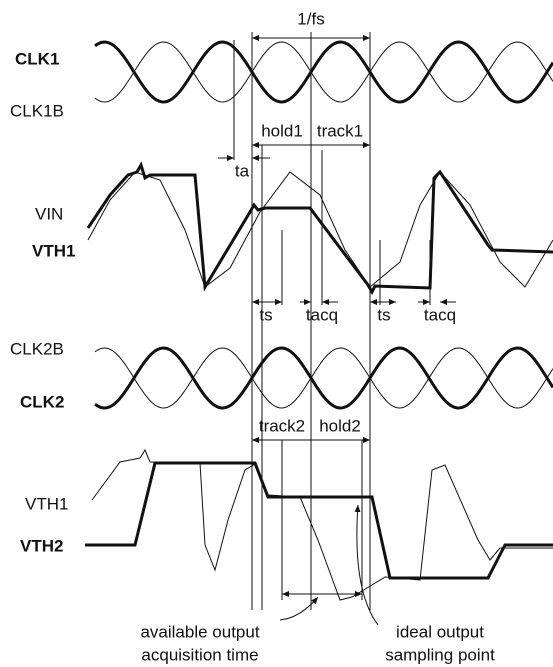 The height and width of the screenshot is (667, 553). What do you see at coordinates (340, 130) in the screenshot?
I see `annotation: track1` at bounding box center [340, 130].